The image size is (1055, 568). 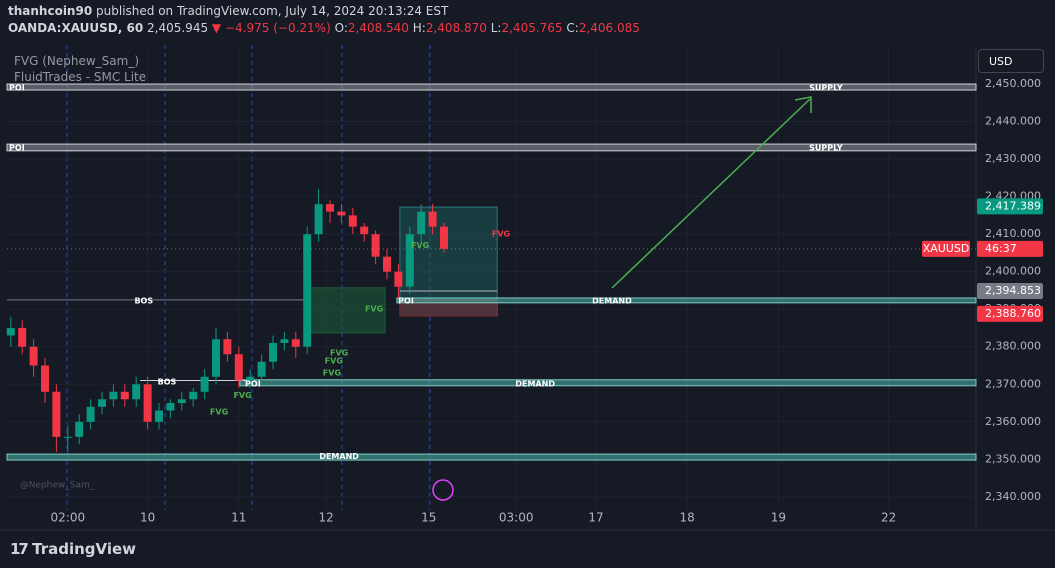 What do you see at coordinates (50, 11) in the screenshot?
I see `author: thanhcoin90` at bounding box center [50, 11].